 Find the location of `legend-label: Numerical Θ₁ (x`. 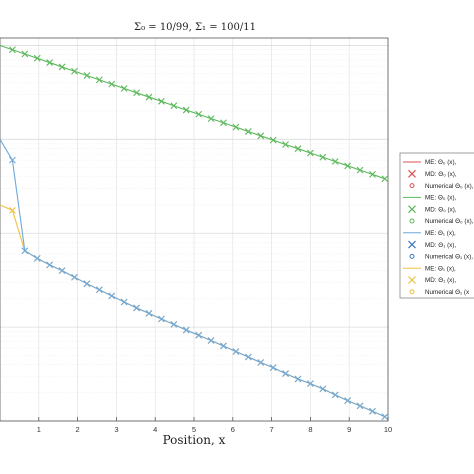

legend-label: Numerical Θ₁ (x is located at coordinates (447, 292).